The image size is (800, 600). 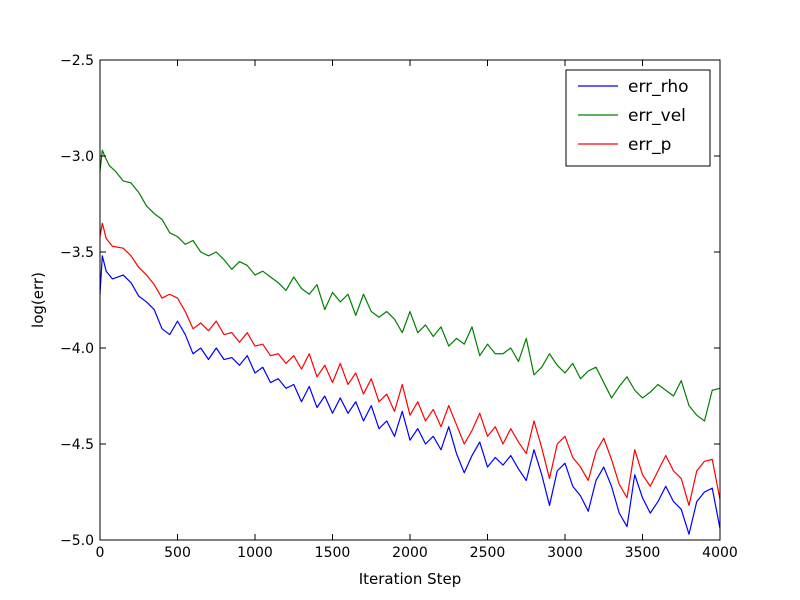 I want to click on x-tick-label: 0, so click(x=100, y=553).